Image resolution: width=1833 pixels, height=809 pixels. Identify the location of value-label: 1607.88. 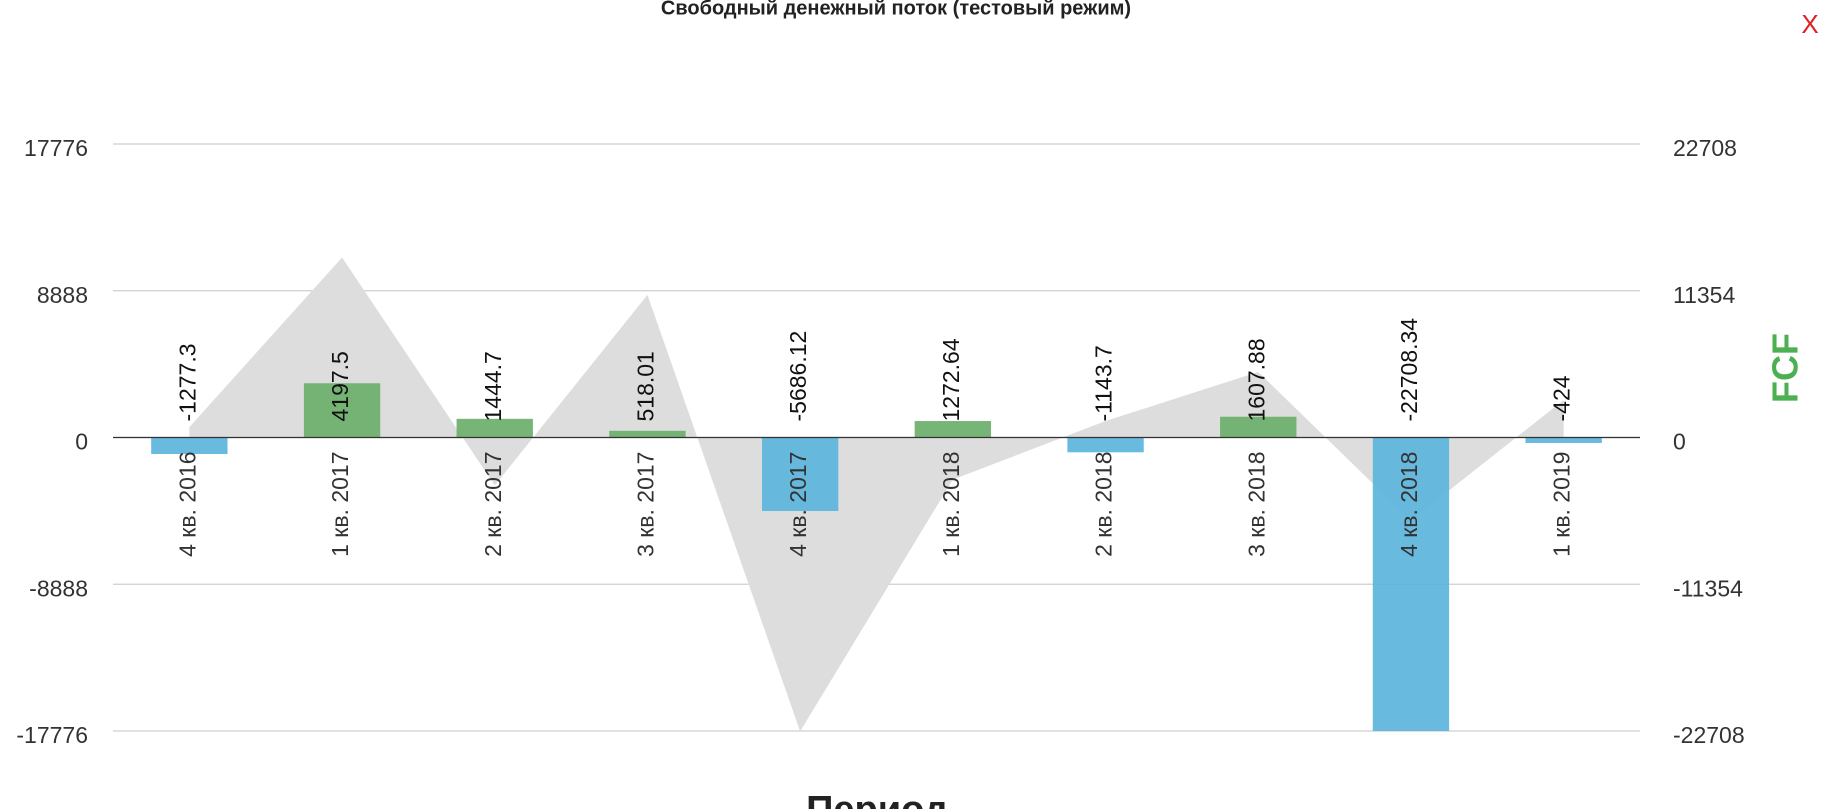
(1256, 379).